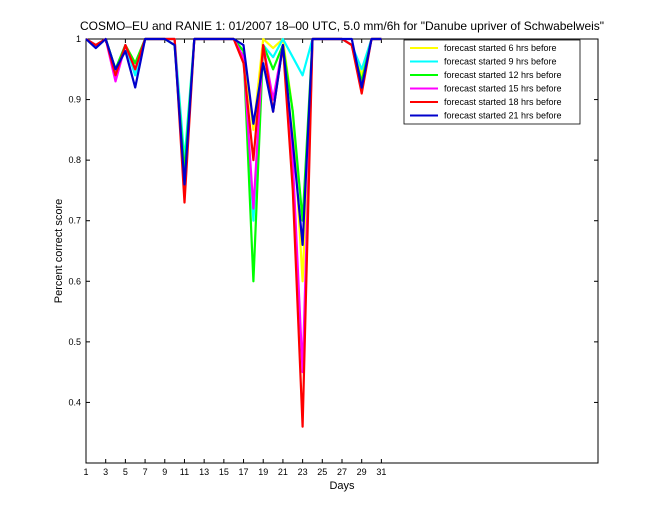 The width and height of the screenshot is (660, 520). I want to click on x-axis-label: Days, so click(342, 486).